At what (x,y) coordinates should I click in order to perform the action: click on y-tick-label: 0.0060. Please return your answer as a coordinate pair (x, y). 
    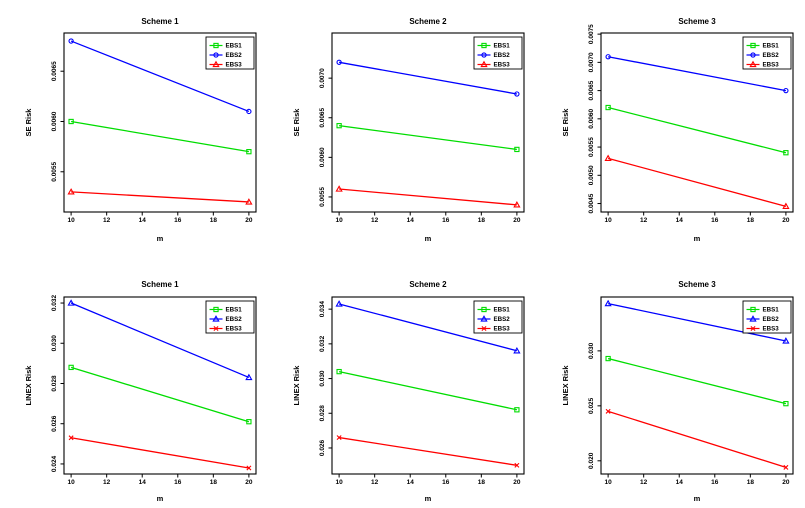
    Looking at the image, I should click on (54, 121).